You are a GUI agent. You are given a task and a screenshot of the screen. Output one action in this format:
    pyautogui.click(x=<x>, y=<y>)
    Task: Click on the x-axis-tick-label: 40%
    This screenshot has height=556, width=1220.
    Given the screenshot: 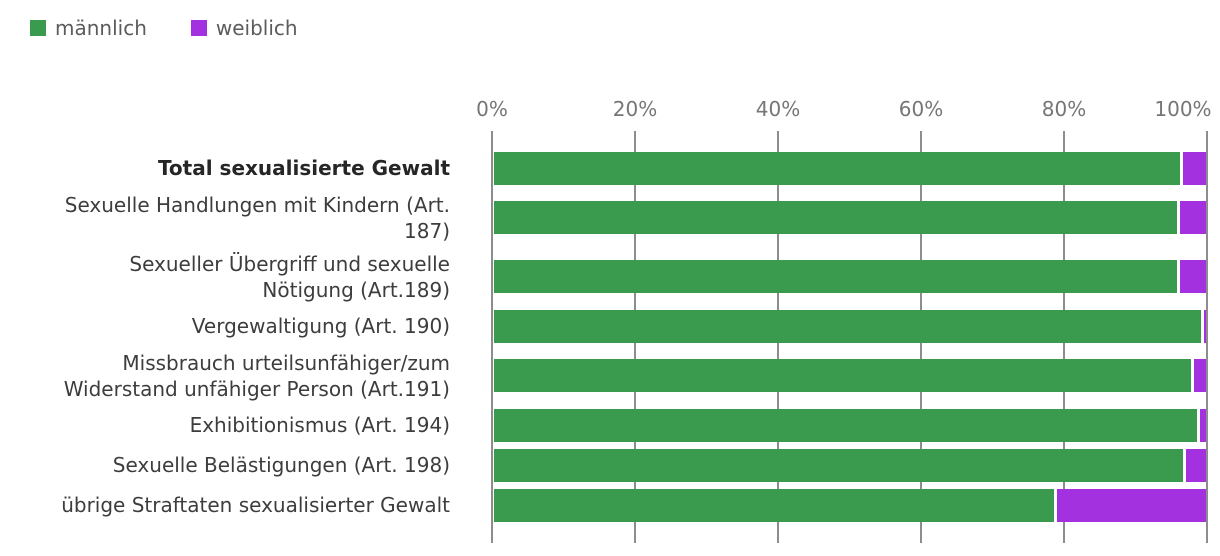 What is the action you would take?
    pyautogui.click(x=778, y=109)
    